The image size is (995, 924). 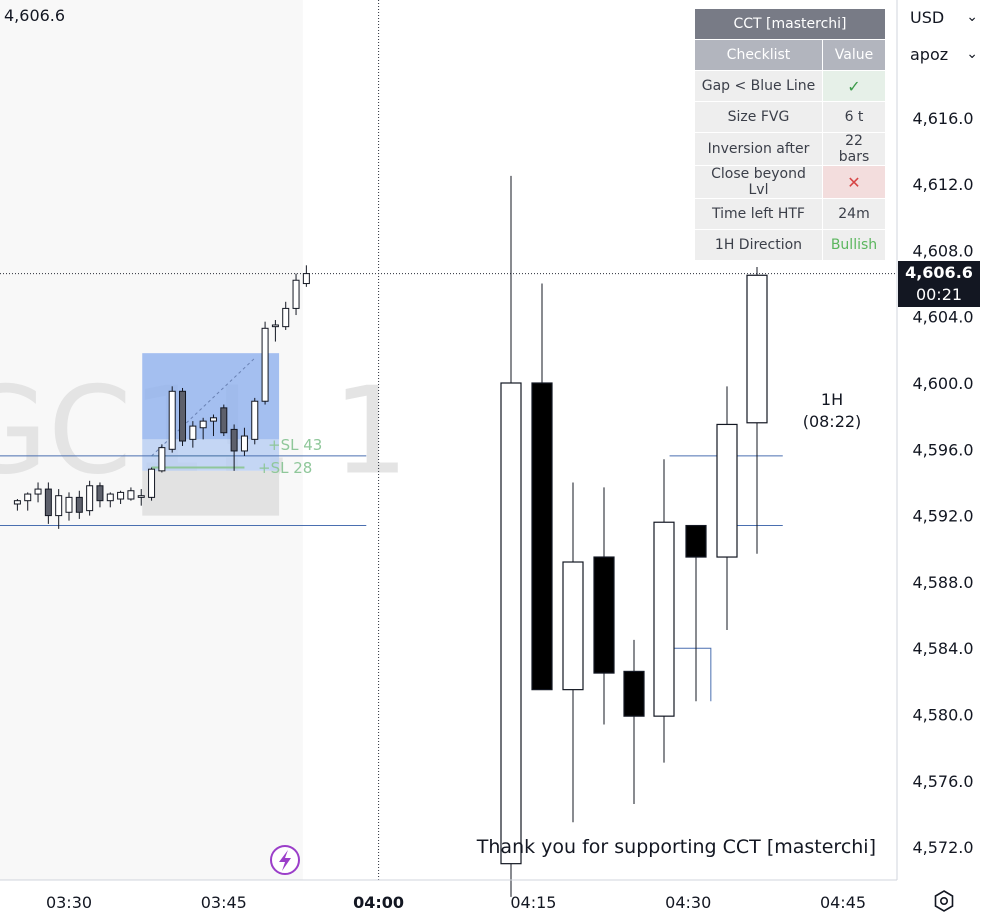 I want to click on countdown: 00:21, so click(x=939, y=294).